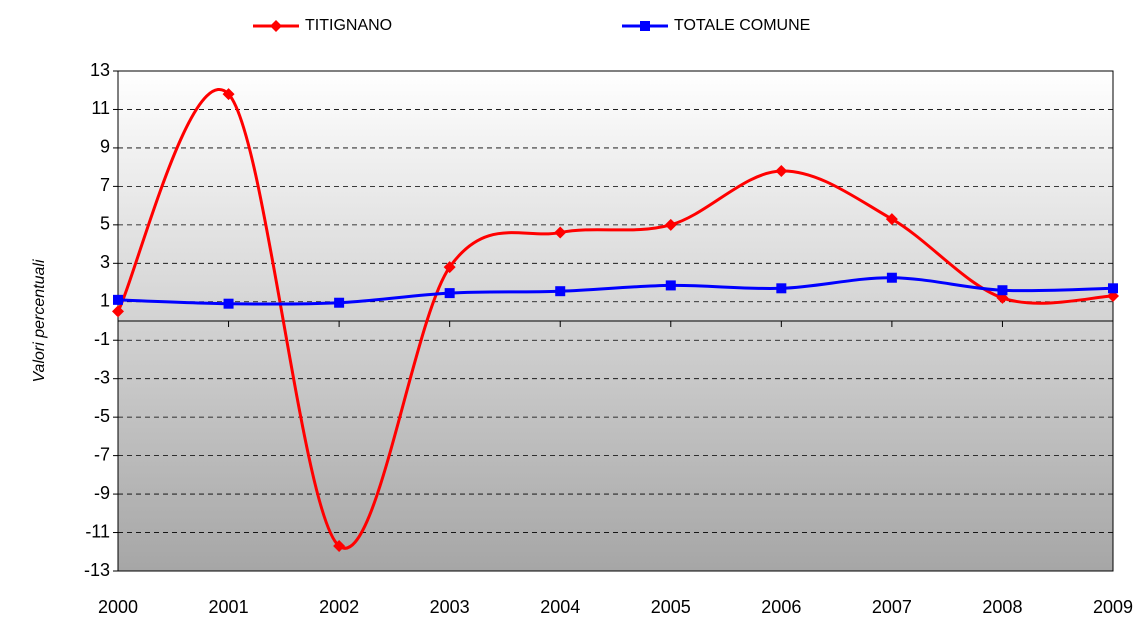  I want to click on y-tick-label: -11, so click(97, 531).